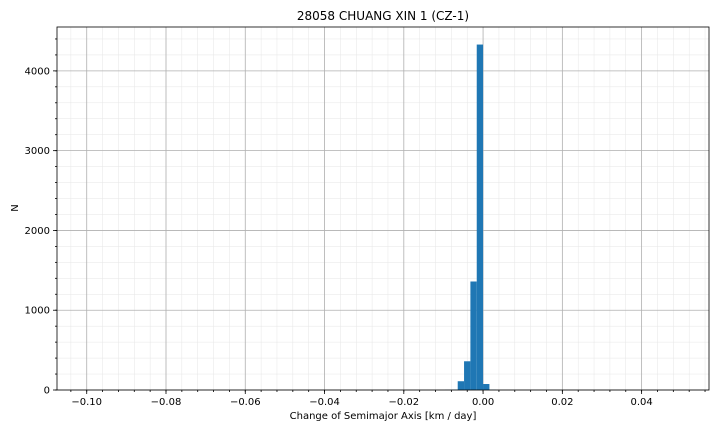 This screenshot has width=720, height=432. Describe the element at coordinates (641, 402) in the screenshot. I see `x-tick-label: 0.04` at that location.